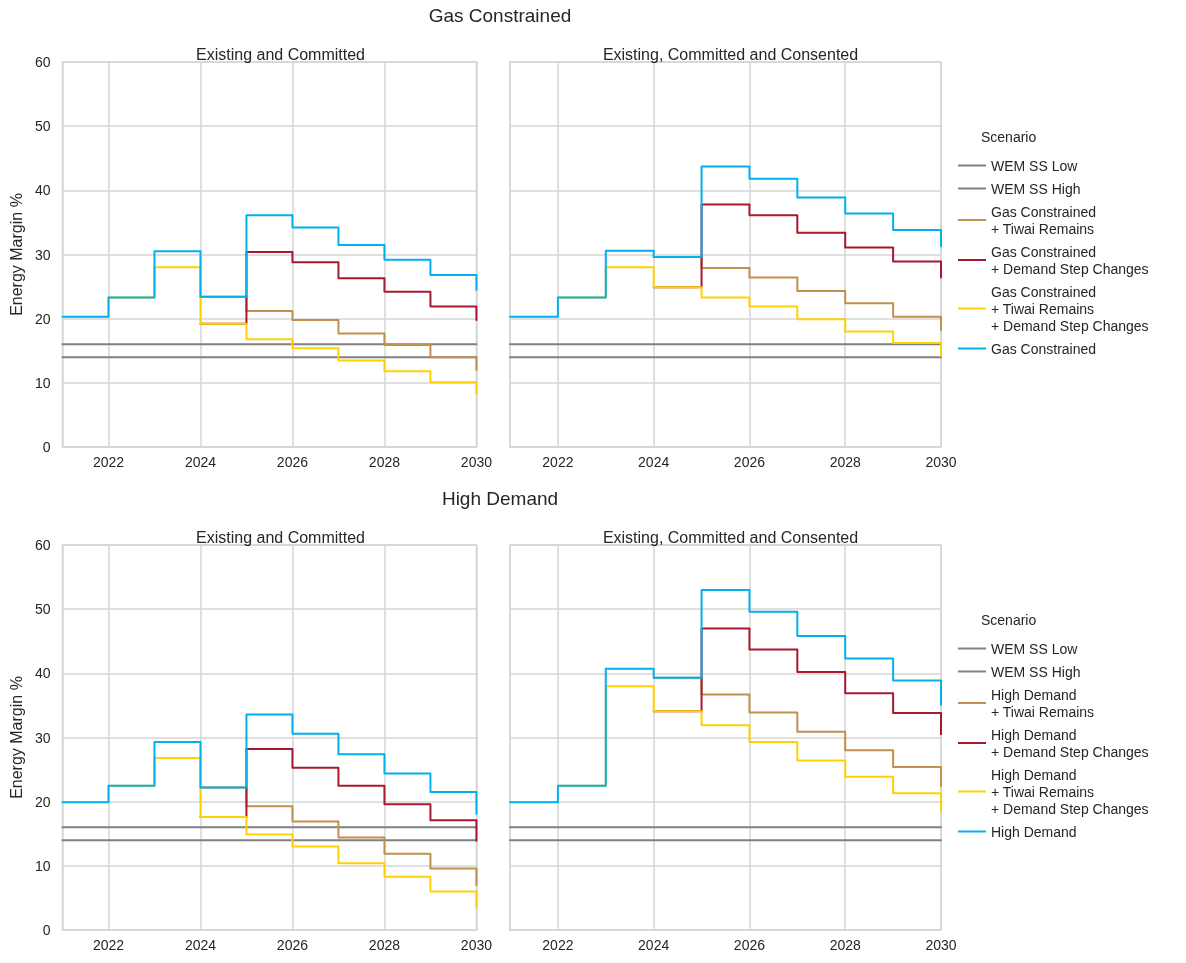 The width and height of the screenshot is (1186, 963). Describe the element at coordinates (1070, 308) in the screenshot. I see `legend-label: Gas Constrained + Tiwai Remains + Demand Step Changes` at that location.